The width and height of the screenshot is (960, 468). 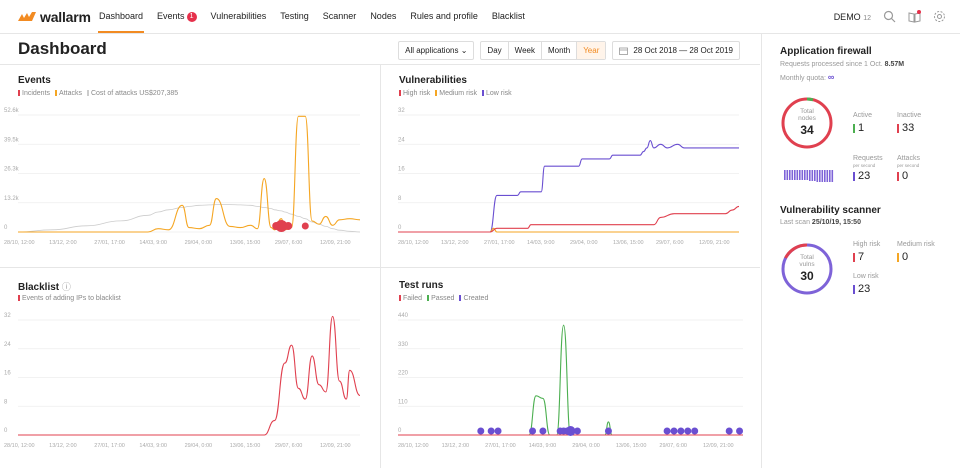 What do you see at coordinates (508, 16) in the screenshot?
I see `nav-blacklist: Blacklist` at bounding box center [508, 16].